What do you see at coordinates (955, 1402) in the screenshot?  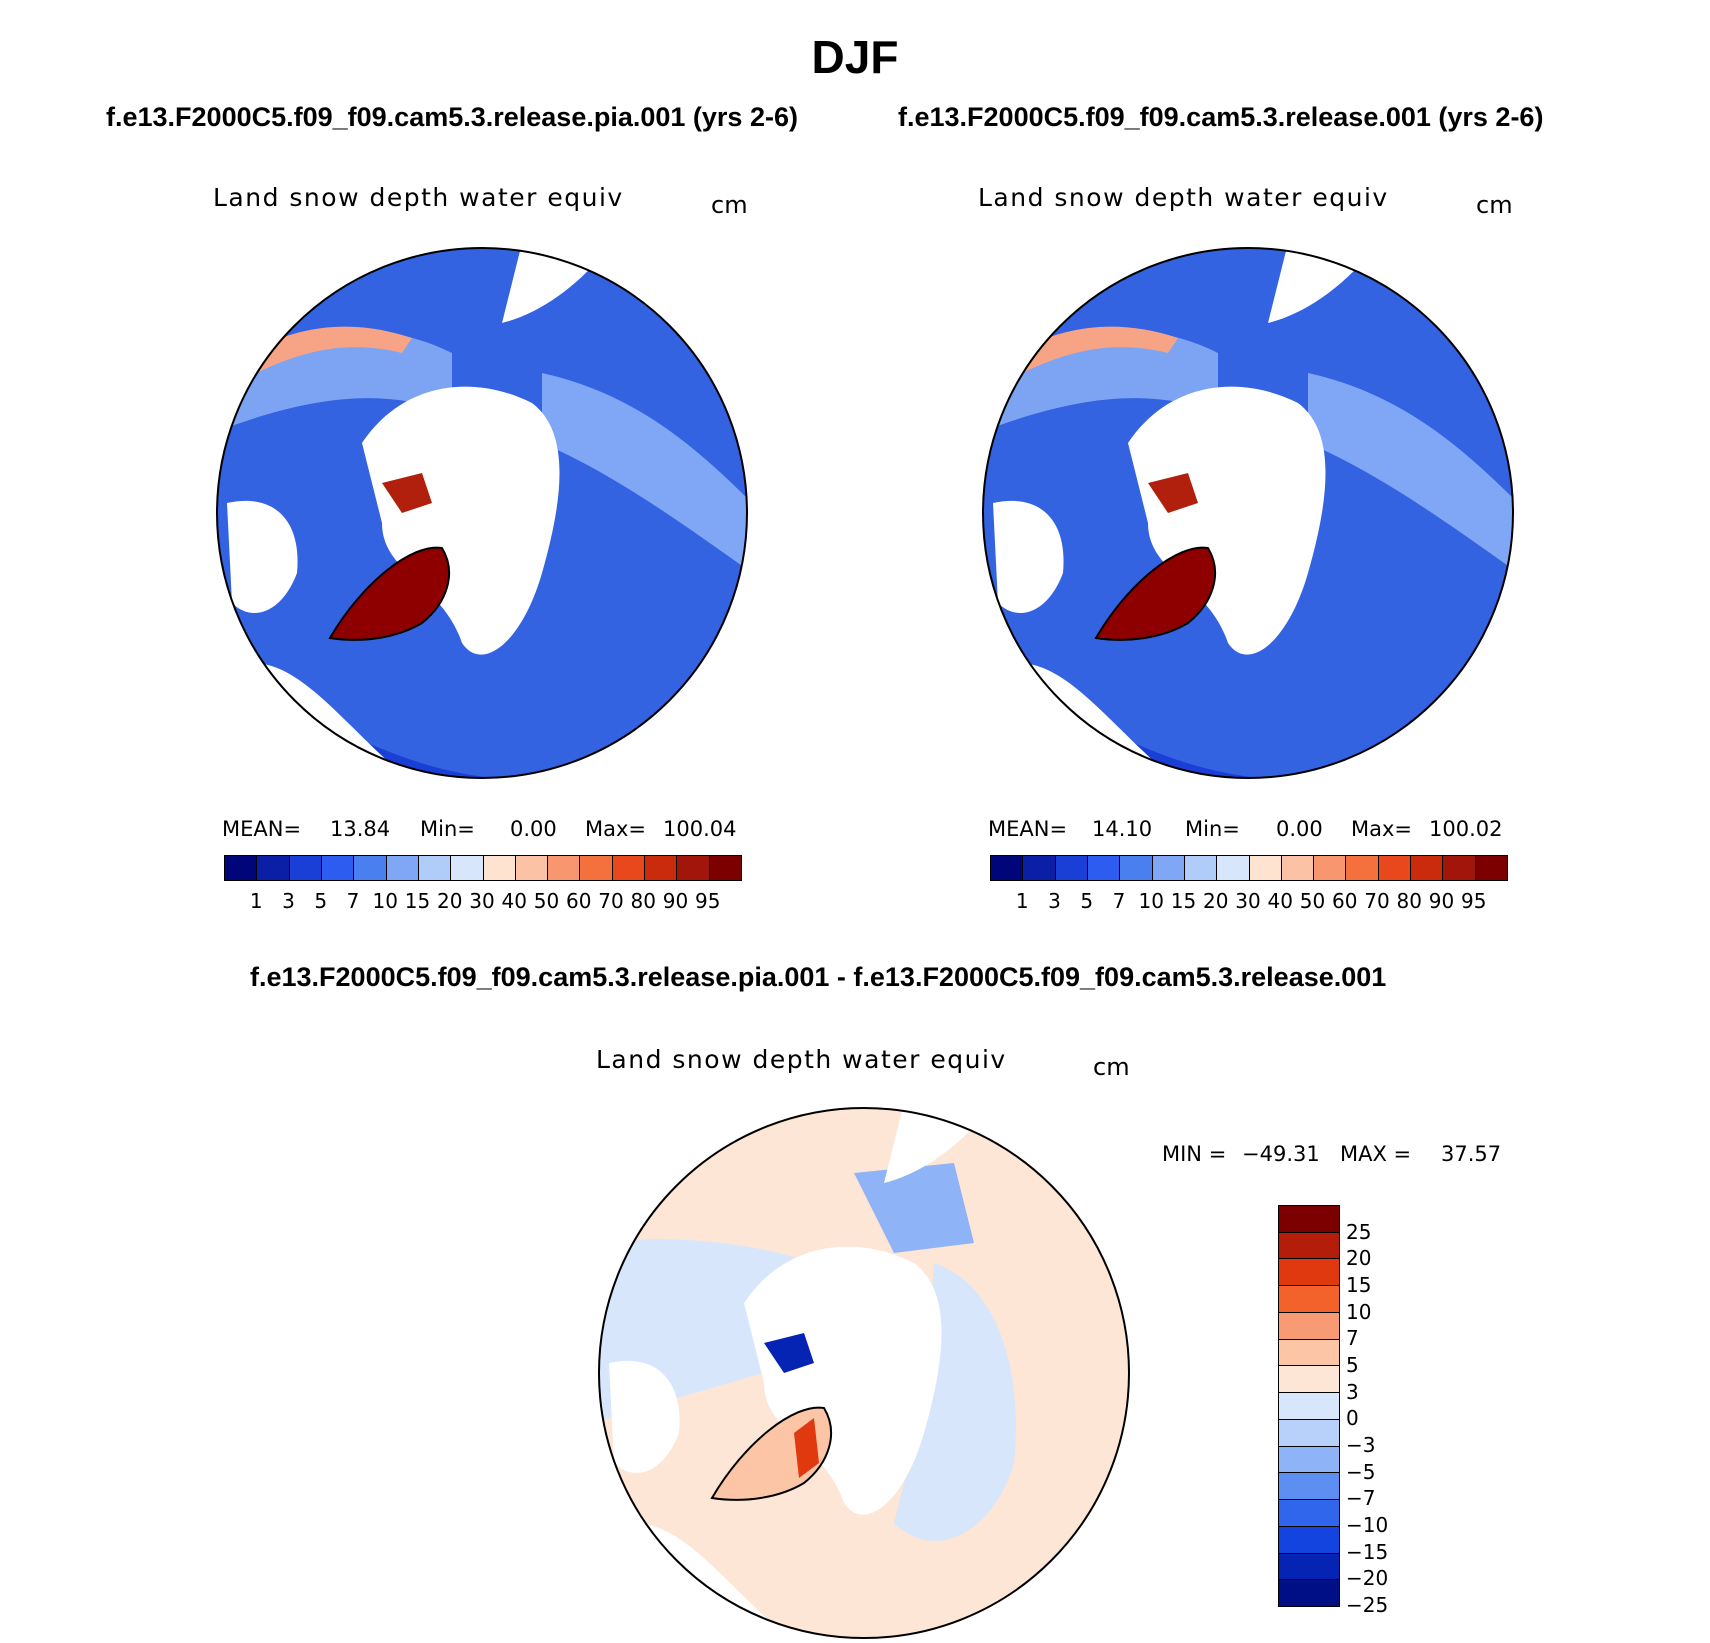 I see `difference-negative-east` at bounding box center [955, 1402].